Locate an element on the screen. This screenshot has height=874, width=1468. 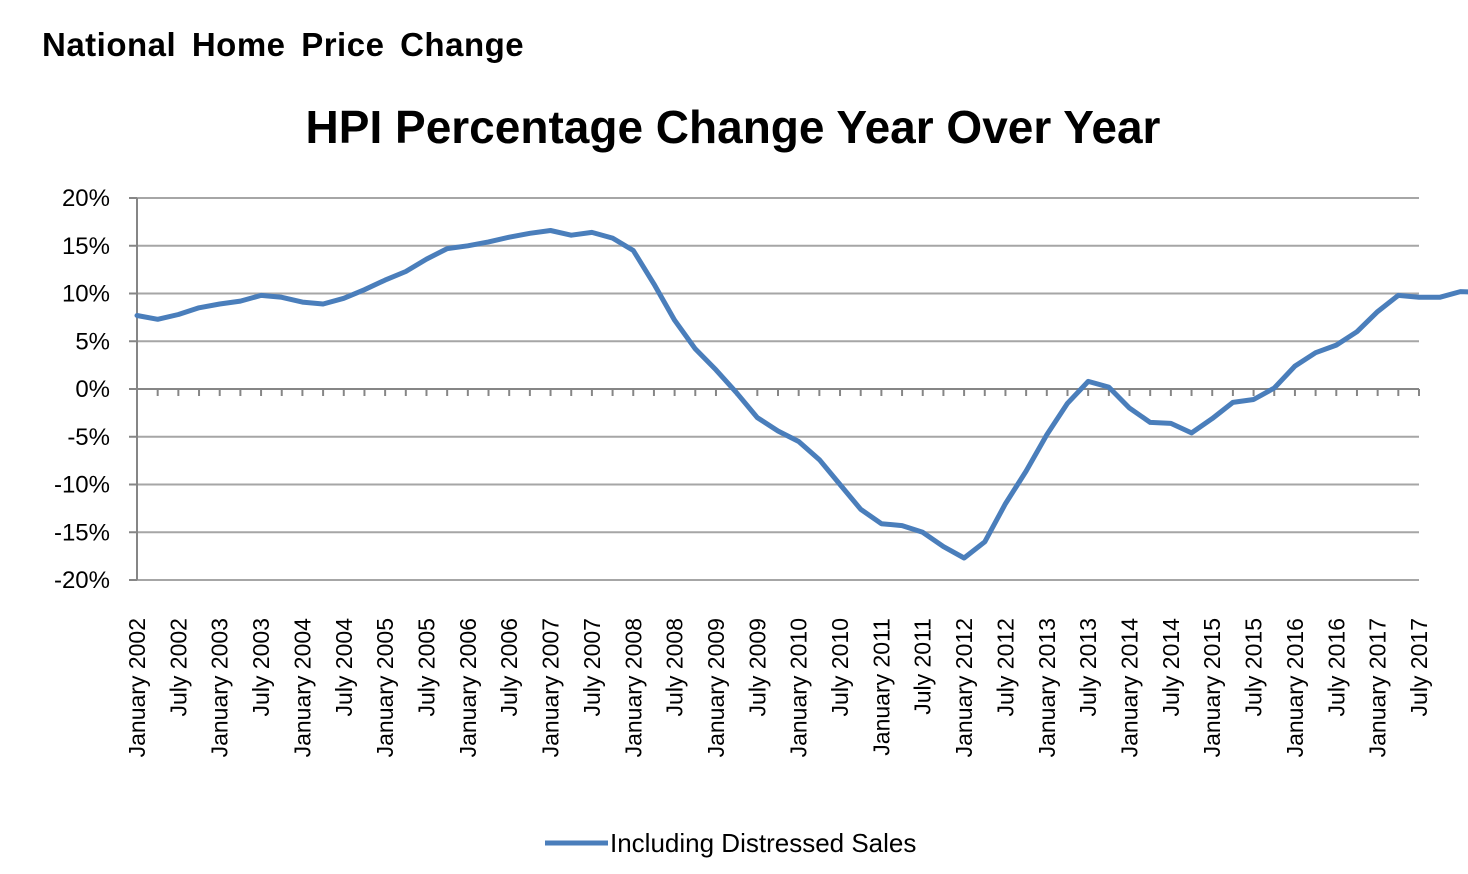
y-tick-label: 0% is located at coordinates (92, 389).